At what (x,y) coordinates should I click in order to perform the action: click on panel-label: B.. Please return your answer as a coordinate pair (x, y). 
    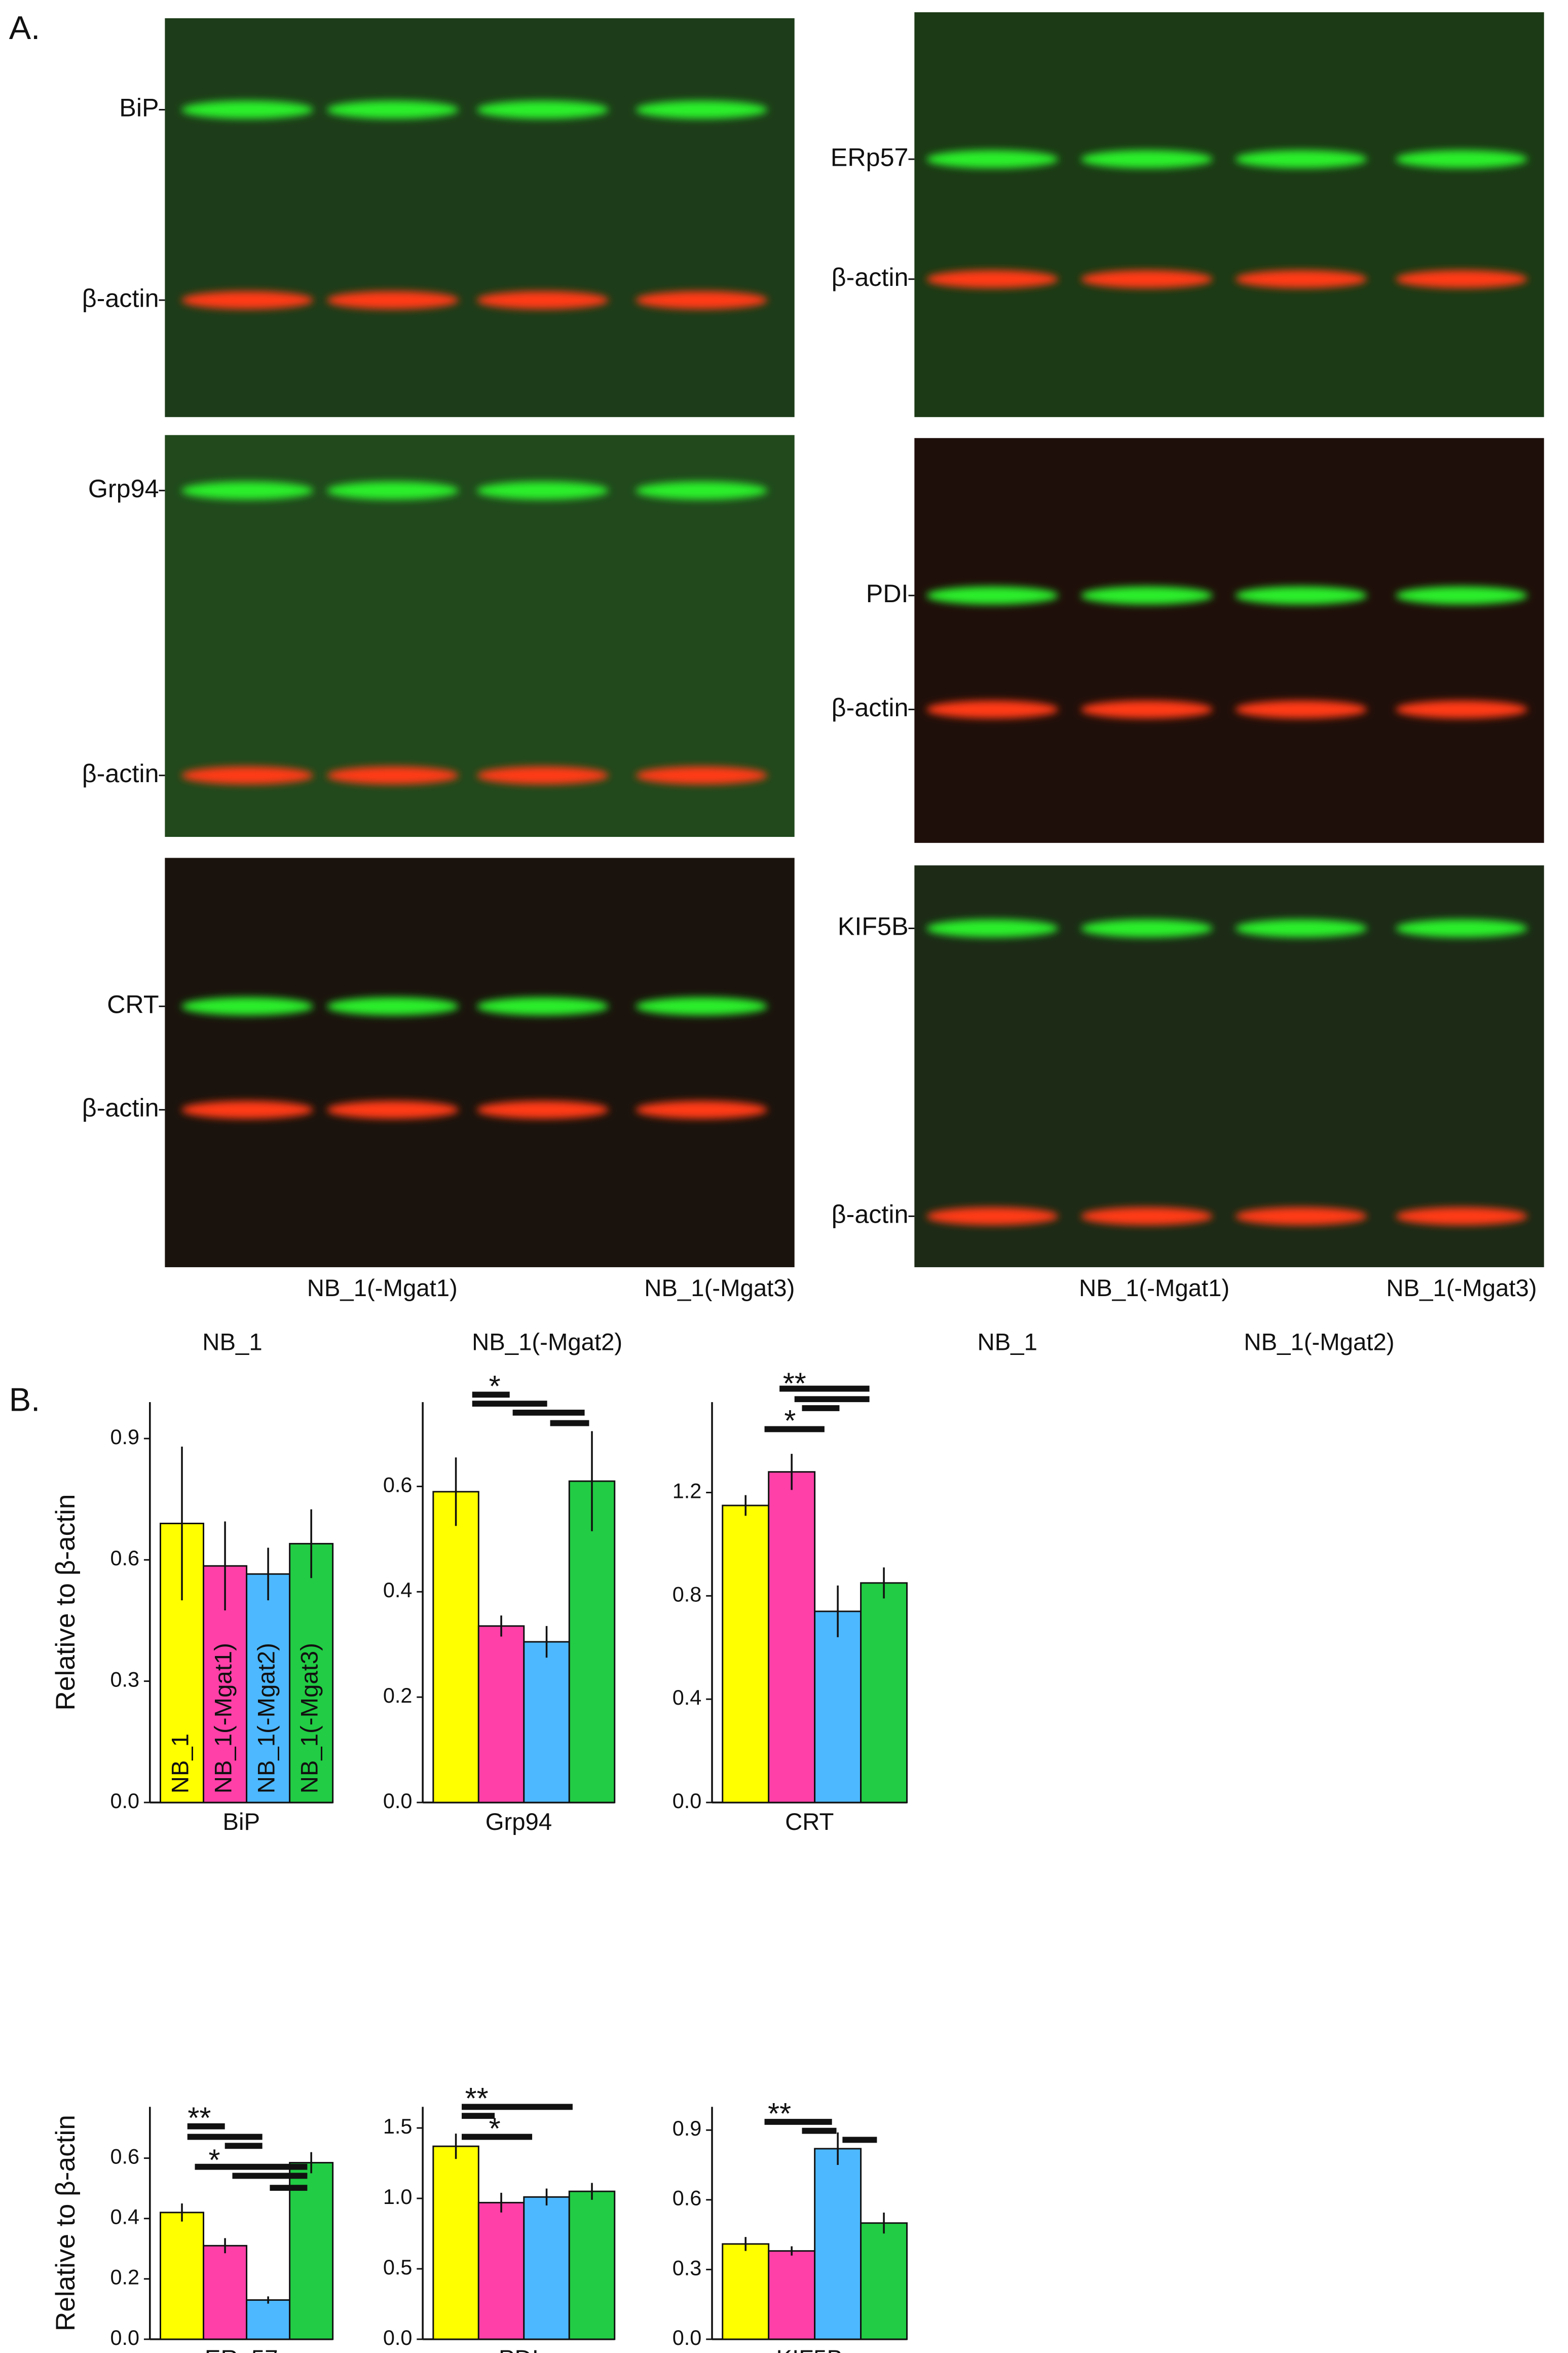
    Looking at the image, I should click on (24, 1399).